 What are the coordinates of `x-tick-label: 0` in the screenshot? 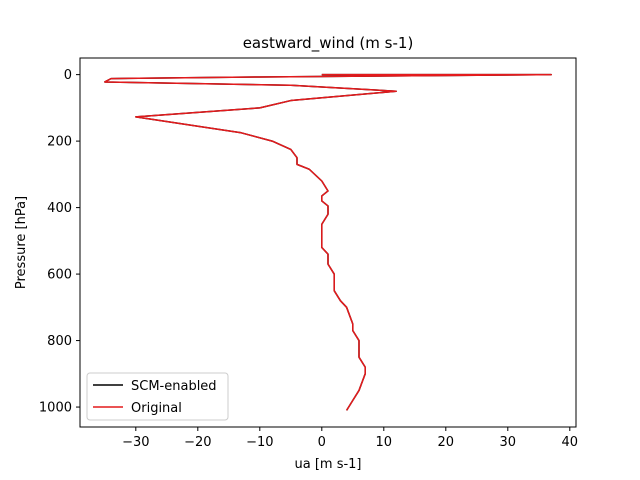 It's located at (322, 442).